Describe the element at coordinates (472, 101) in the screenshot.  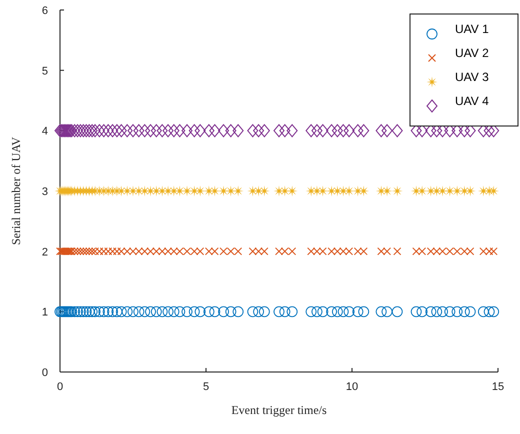
I see `legend-label: UAV 4` at that location.